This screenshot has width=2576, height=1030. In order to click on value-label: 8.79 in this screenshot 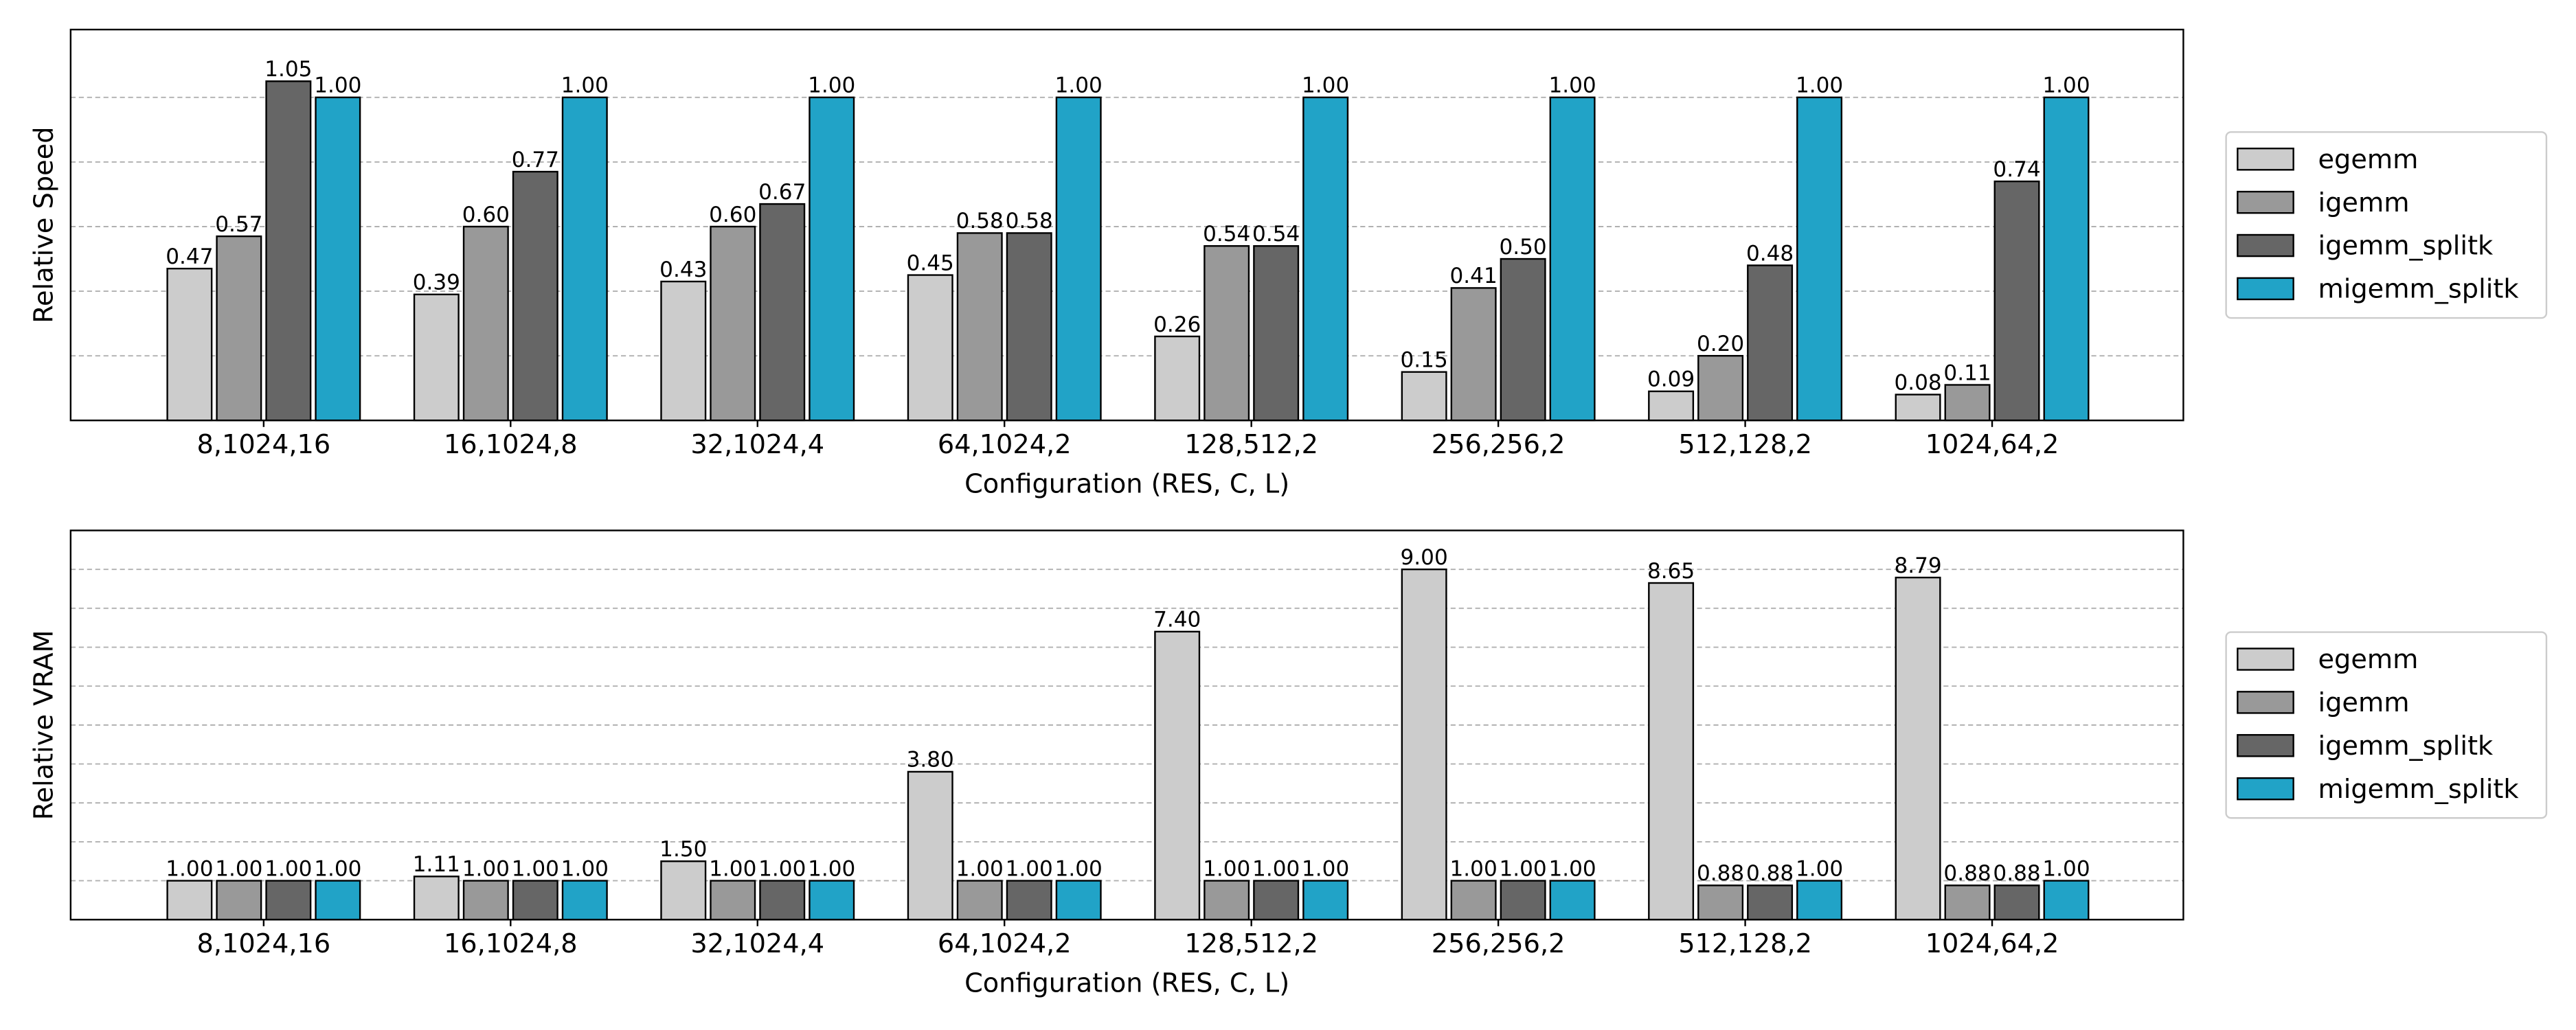, I will do `click(1917, 565)`.